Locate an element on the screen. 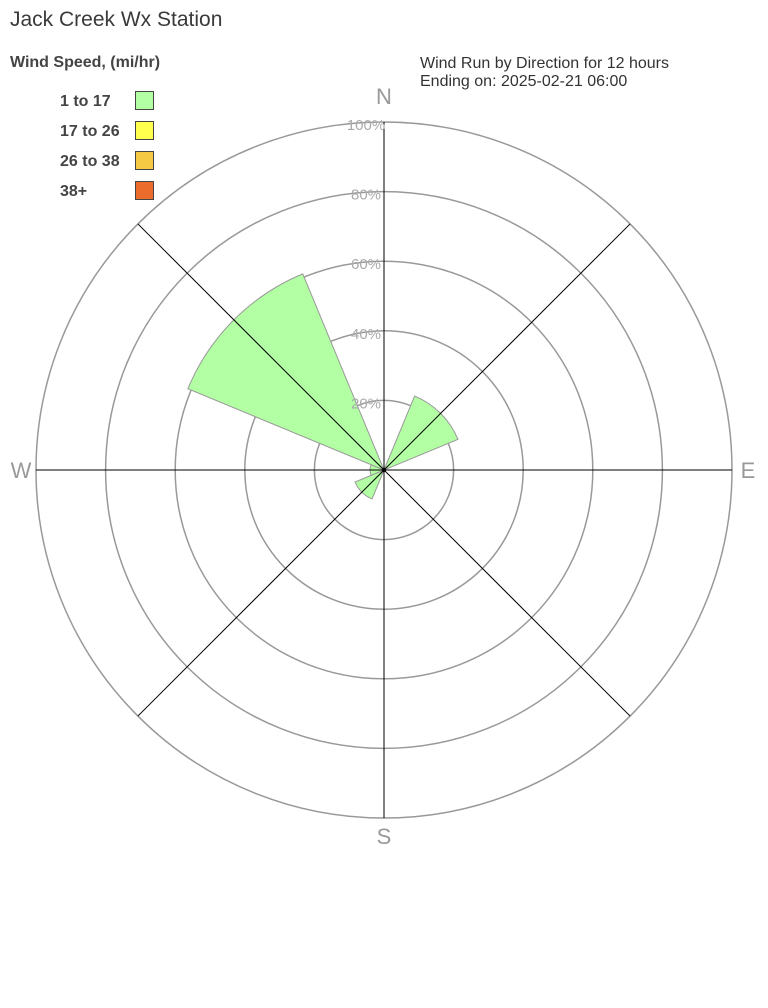  chart-title: Jack Creek Wx Station is located at coordinates (116, 19).